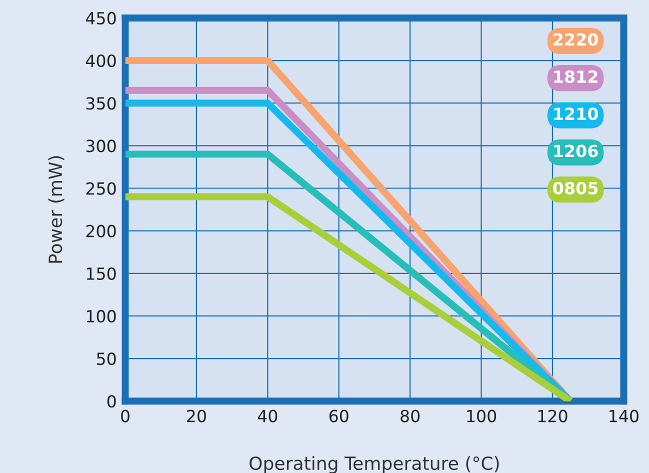  I want to click on y-axis-title: Power (mW), so click(56, 209).